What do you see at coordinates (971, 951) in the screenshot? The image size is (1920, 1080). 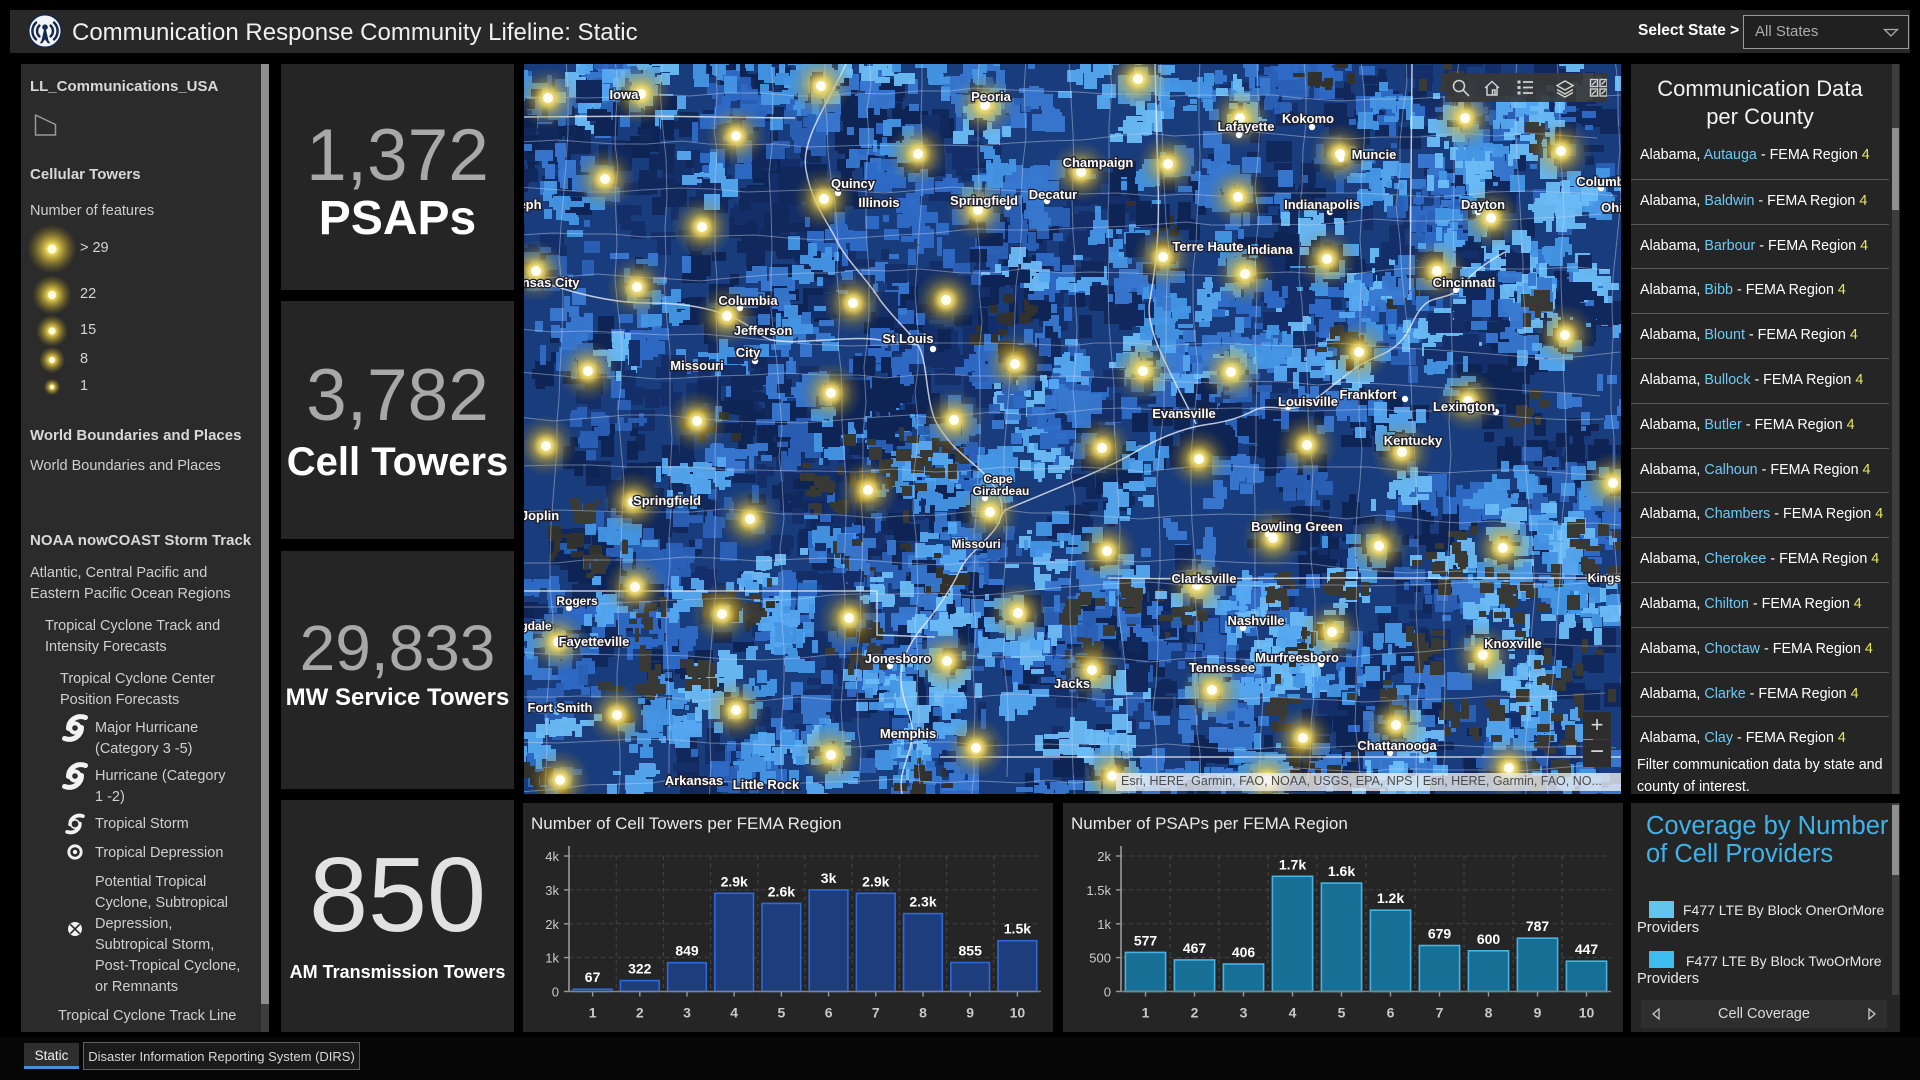 I see `svg-text: 855` at bounding box center [971, 951].